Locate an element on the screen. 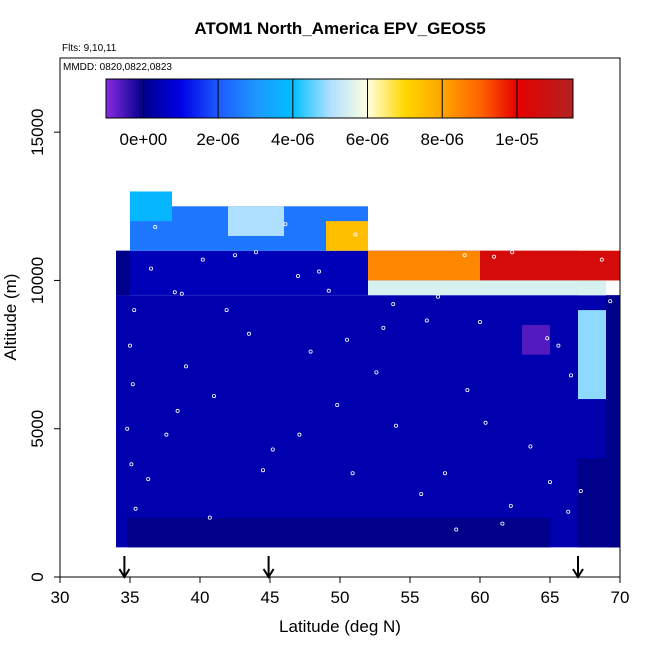  y-axis-label: Altitude (m) is located at coordinates (10, 317).